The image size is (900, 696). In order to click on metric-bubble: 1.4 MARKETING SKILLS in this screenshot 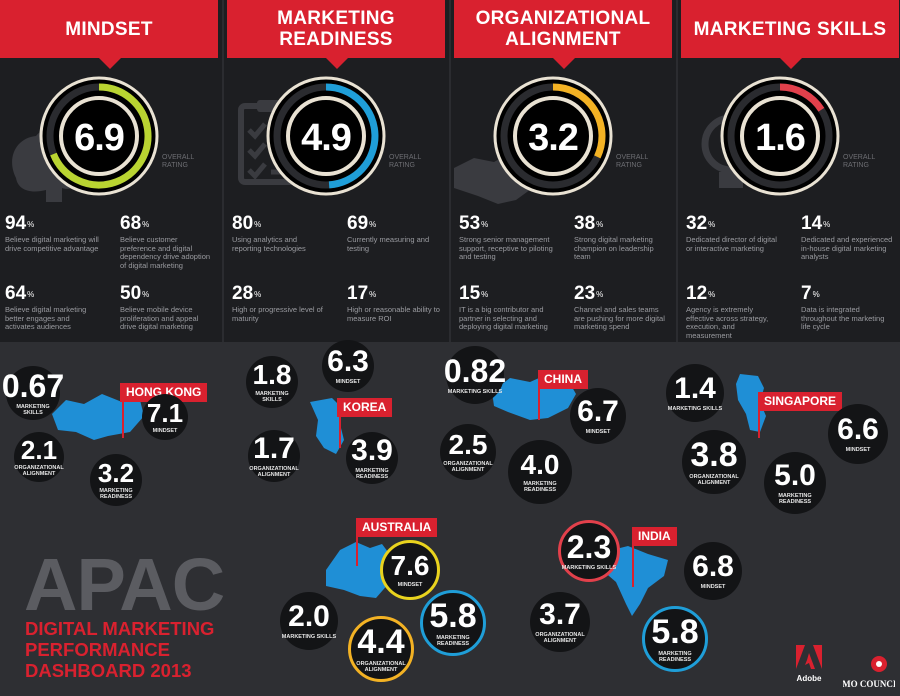, I will do `click(695, 393)`.